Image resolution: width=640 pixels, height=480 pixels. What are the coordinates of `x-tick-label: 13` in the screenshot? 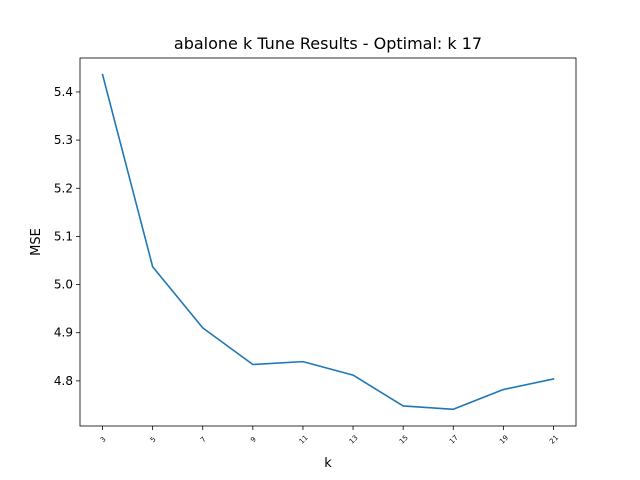 It's located at (354, 440).